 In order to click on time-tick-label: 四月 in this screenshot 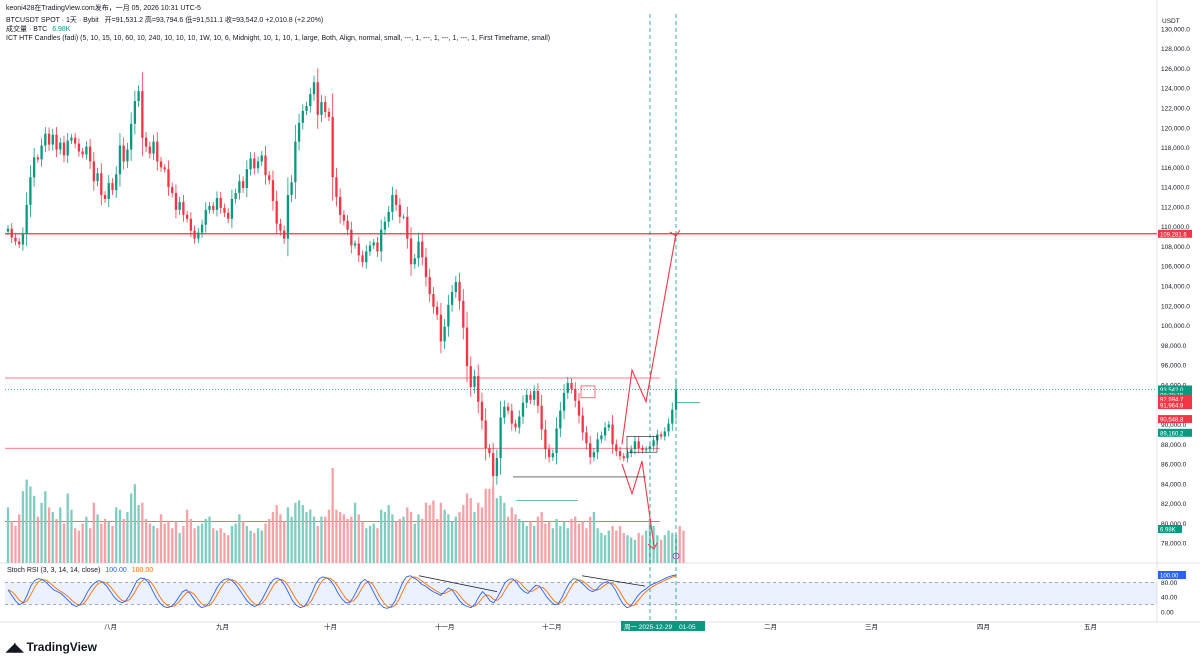, I will do `click(983, 627)`.